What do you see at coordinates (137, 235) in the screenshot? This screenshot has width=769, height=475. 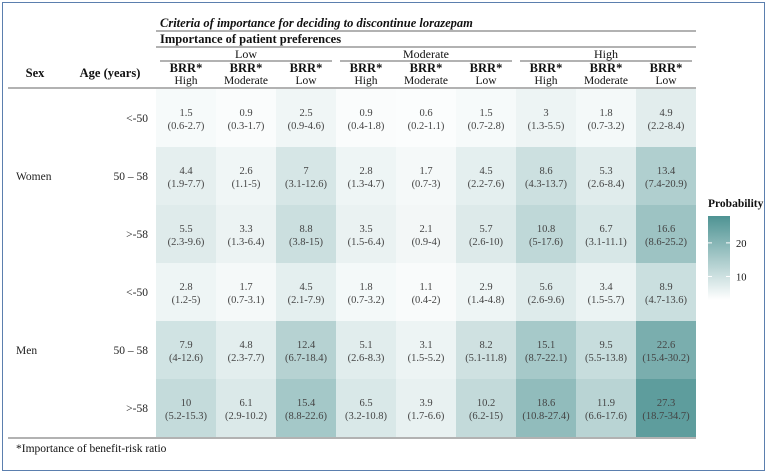 I see `age-label: >-58` at bounding box center [137, 235].